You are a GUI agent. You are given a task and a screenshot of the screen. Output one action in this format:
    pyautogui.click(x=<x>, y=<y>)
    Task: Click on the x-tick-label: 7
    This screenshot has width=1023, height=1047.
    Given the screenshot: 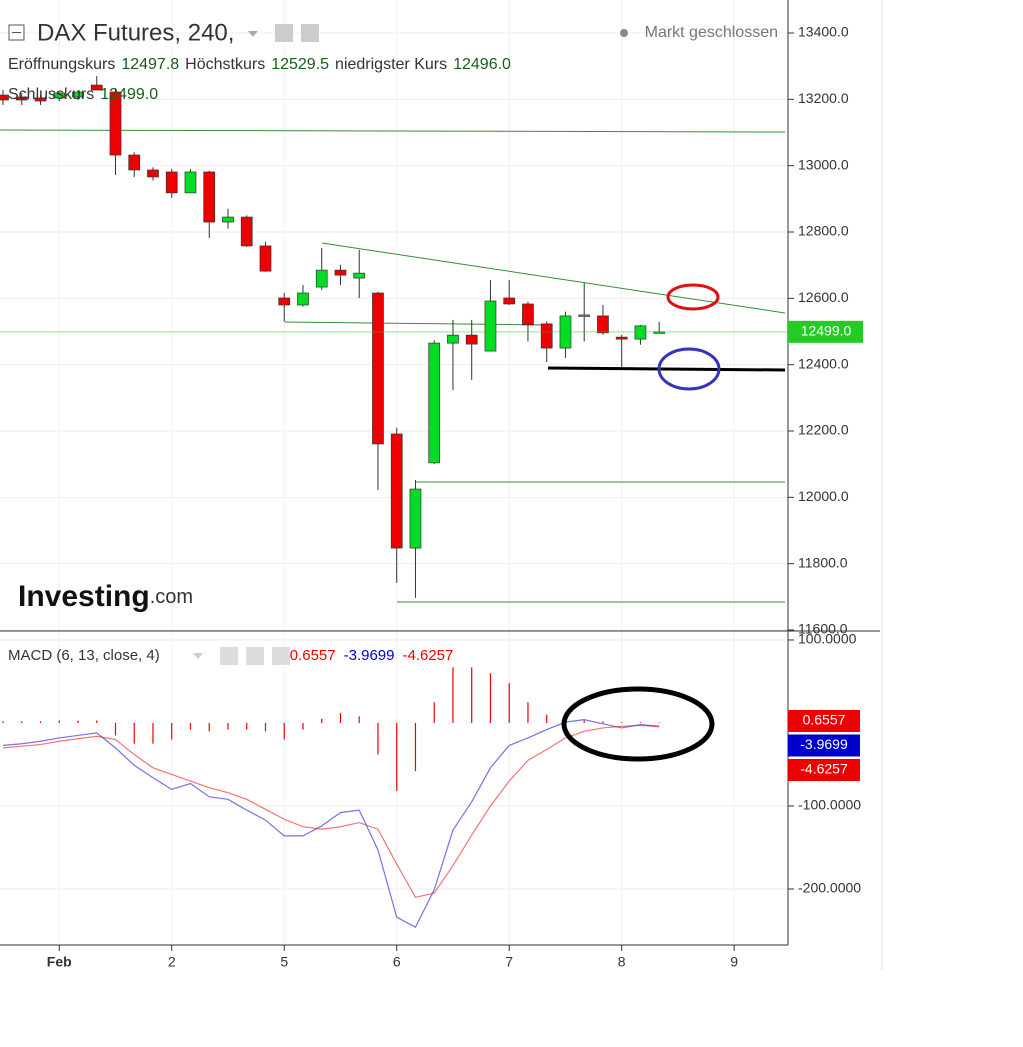 What is the action you would take?
    pyautogui.click(x=509, y=962)
    